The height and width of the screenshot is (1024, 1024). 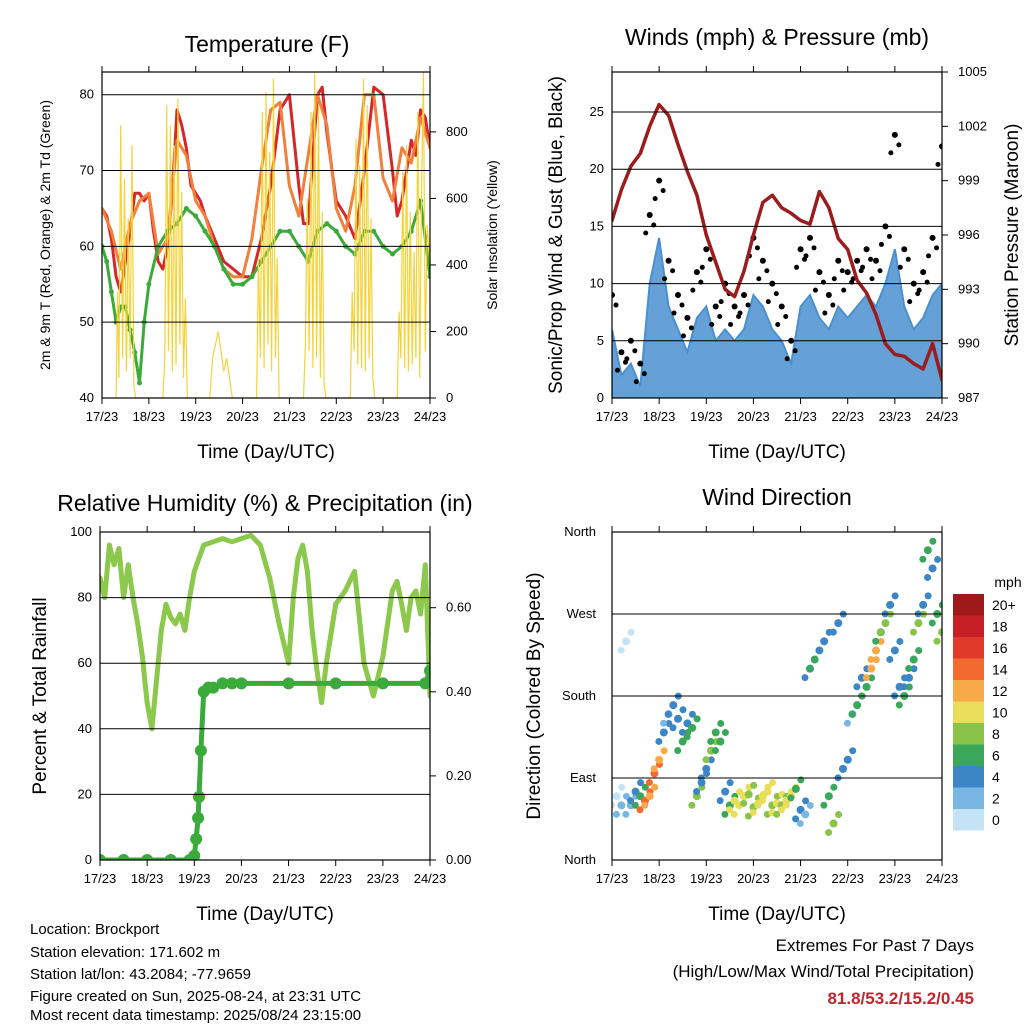 What do you see at coordinates (45, 235) in the screenshot?
I see `y-axis-label: 2m & 9m T (Red, Orange) & 2m Td (Green)` at bounding box center [45, 235].